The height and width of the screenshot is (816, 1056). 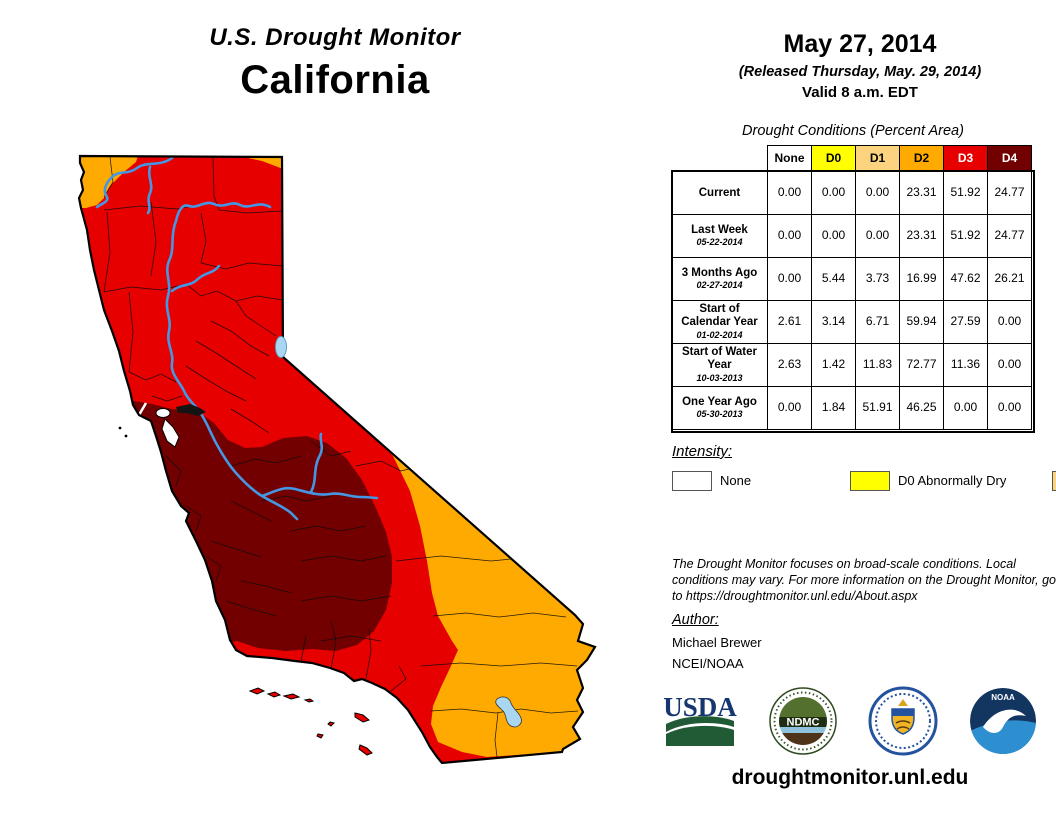 What do you see at coordinates (833, 408) in the screenshot?
I see `table-value: 1.84` at bounding box center [833, 408].